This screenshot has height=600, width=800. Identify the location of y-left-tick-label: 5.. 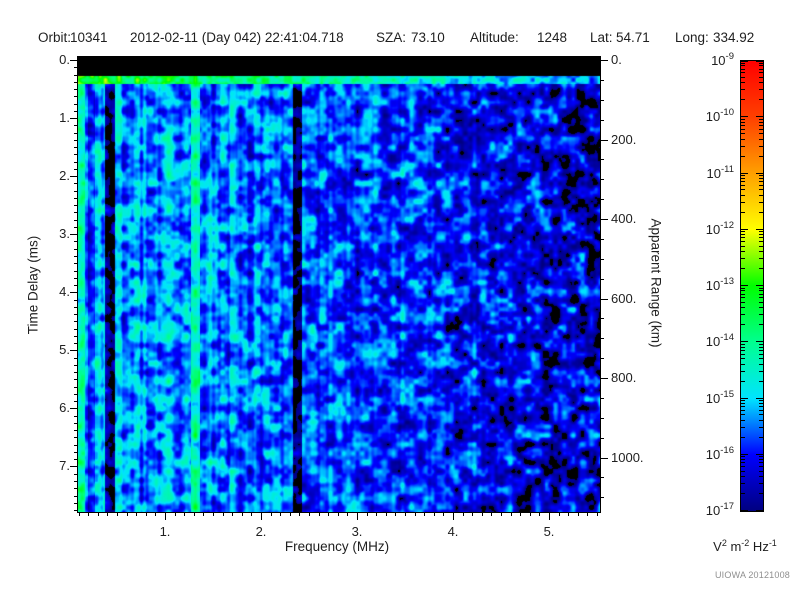
(64, 350).